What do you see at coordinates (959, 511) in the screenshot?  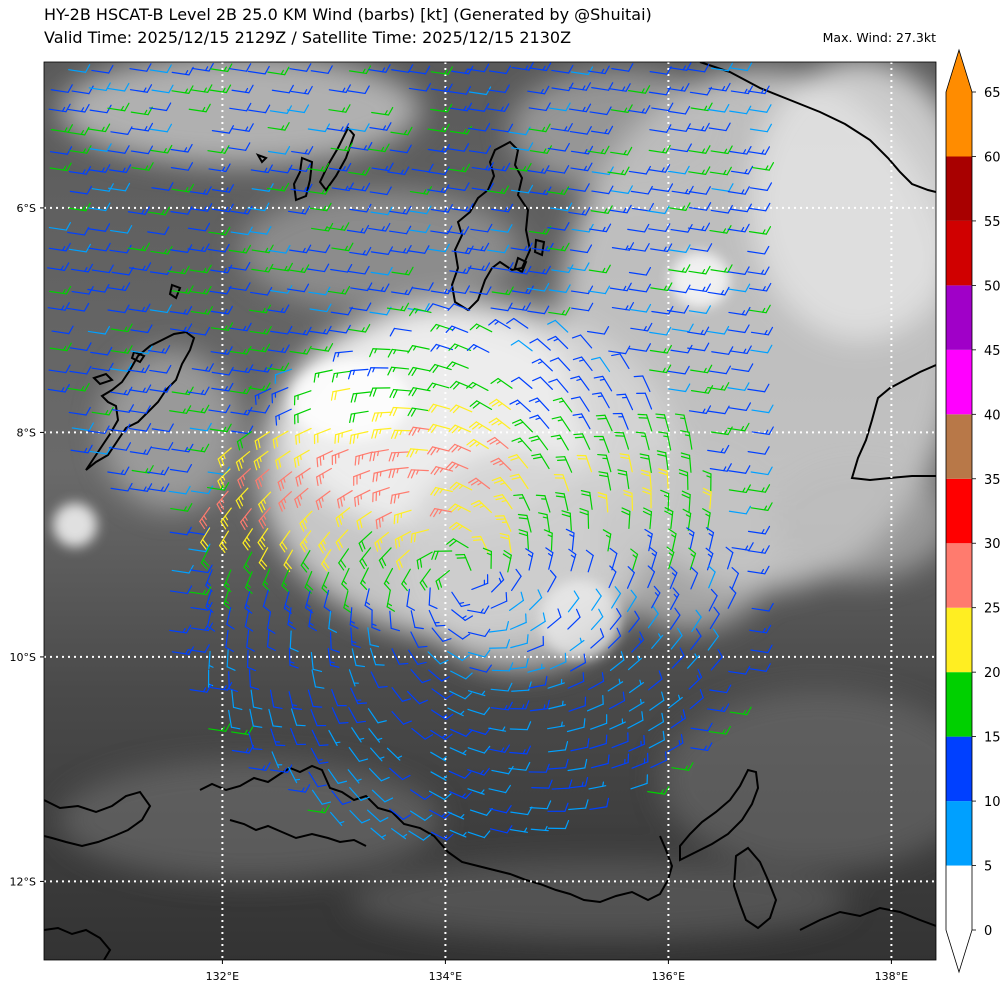 I see `colorbar-segment` at bounding box center [959, 511].